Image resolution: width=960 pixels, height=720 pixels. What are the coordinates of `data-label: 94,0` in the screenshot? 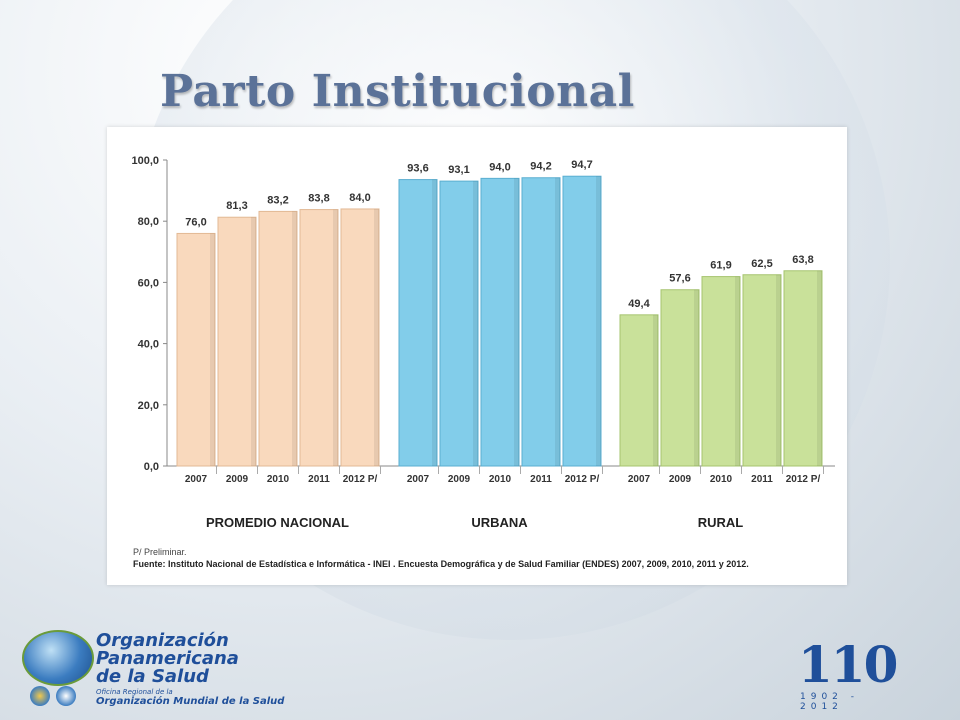 It's located at (499, 167).